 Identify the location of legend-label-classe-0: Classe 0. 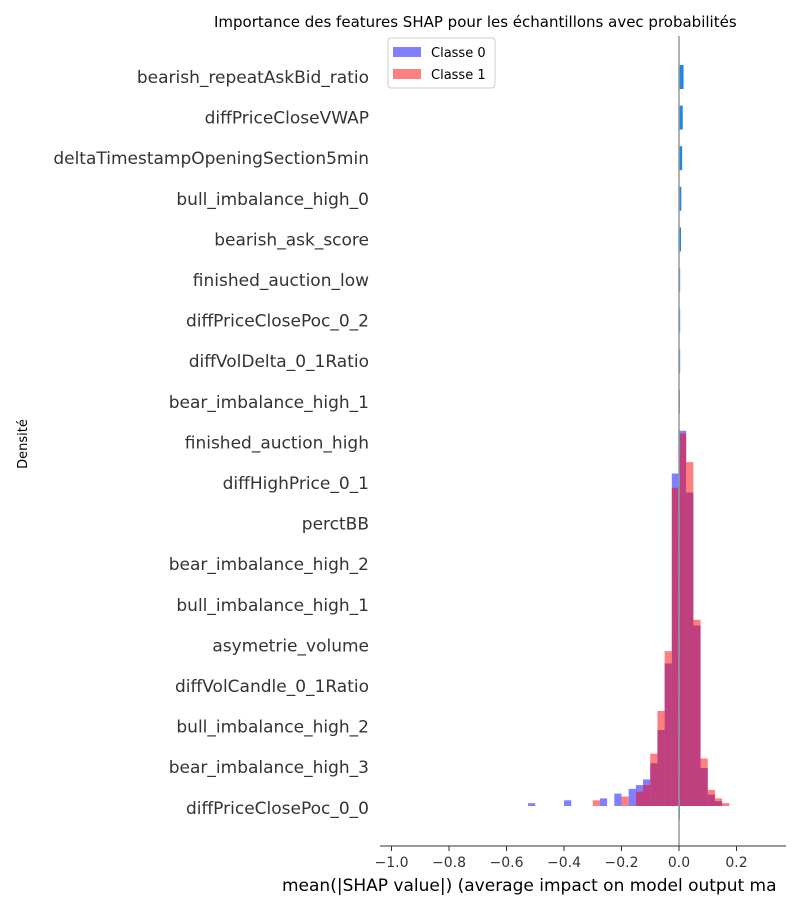
(458, 53).